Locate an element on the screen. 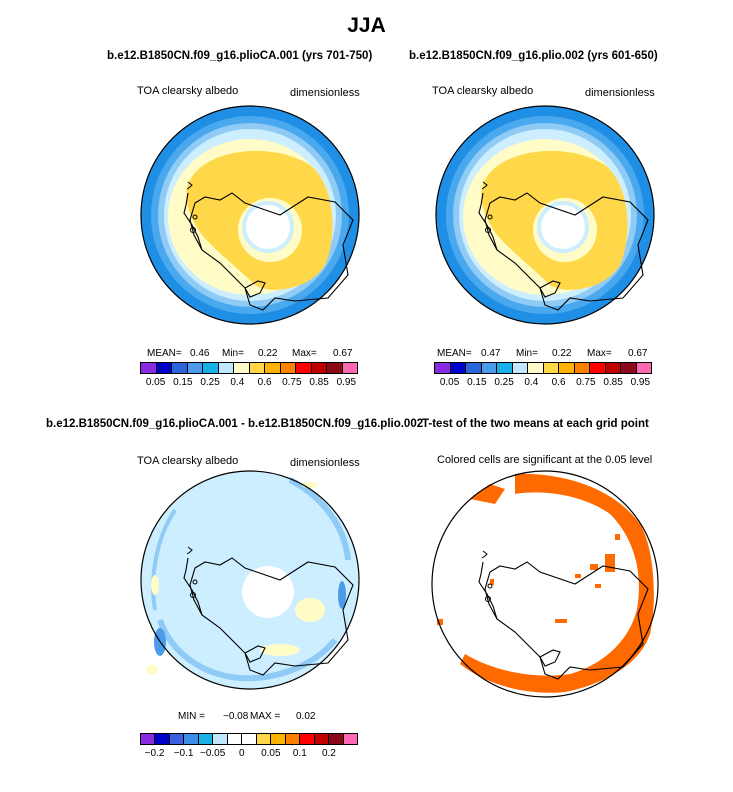 This screenshot has height=792, width=733. panel1-variable-label: TOA clearsky albedo is located at coordinates (188, 91).